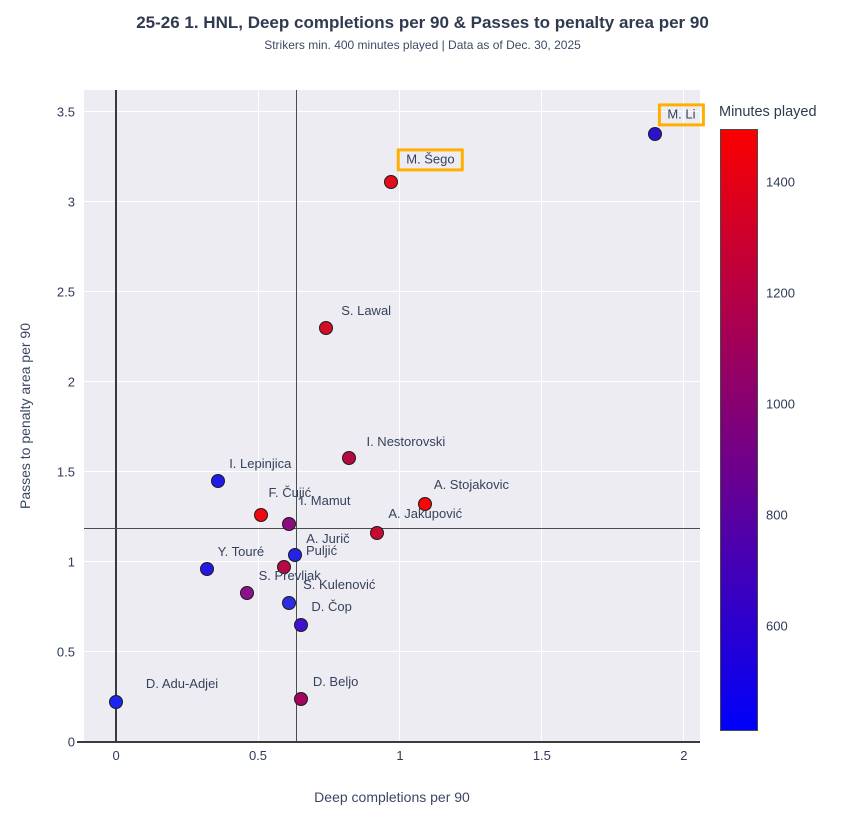 This screenshot has height=828, width=845. What do you see at coordinates (65, 652) in the screenshot?
I see `y-tick-label: 0.5` at bounding box center [65, 652].